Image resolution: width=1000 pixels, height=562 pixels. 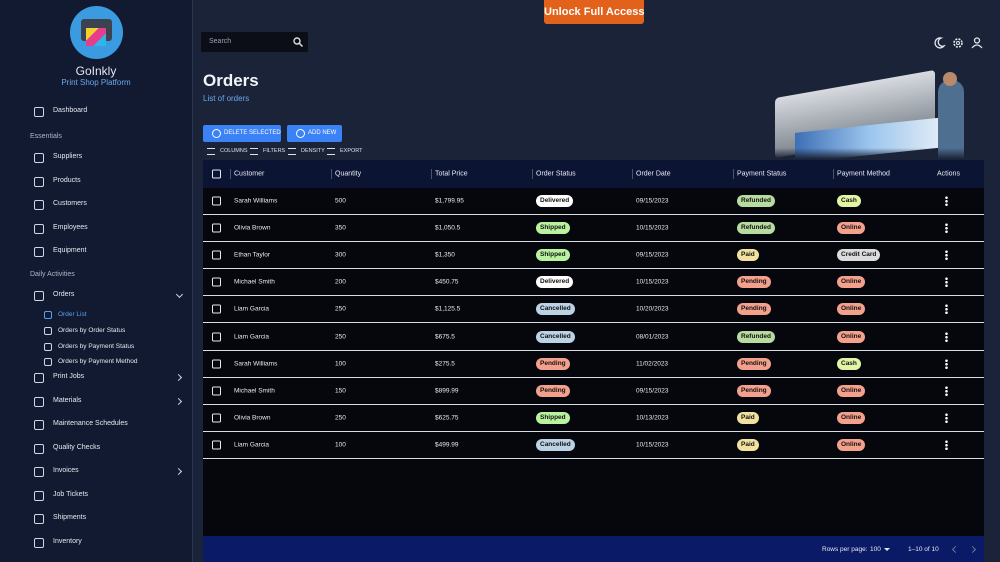 I want to click on top-icons, so click(x=962, y=43).